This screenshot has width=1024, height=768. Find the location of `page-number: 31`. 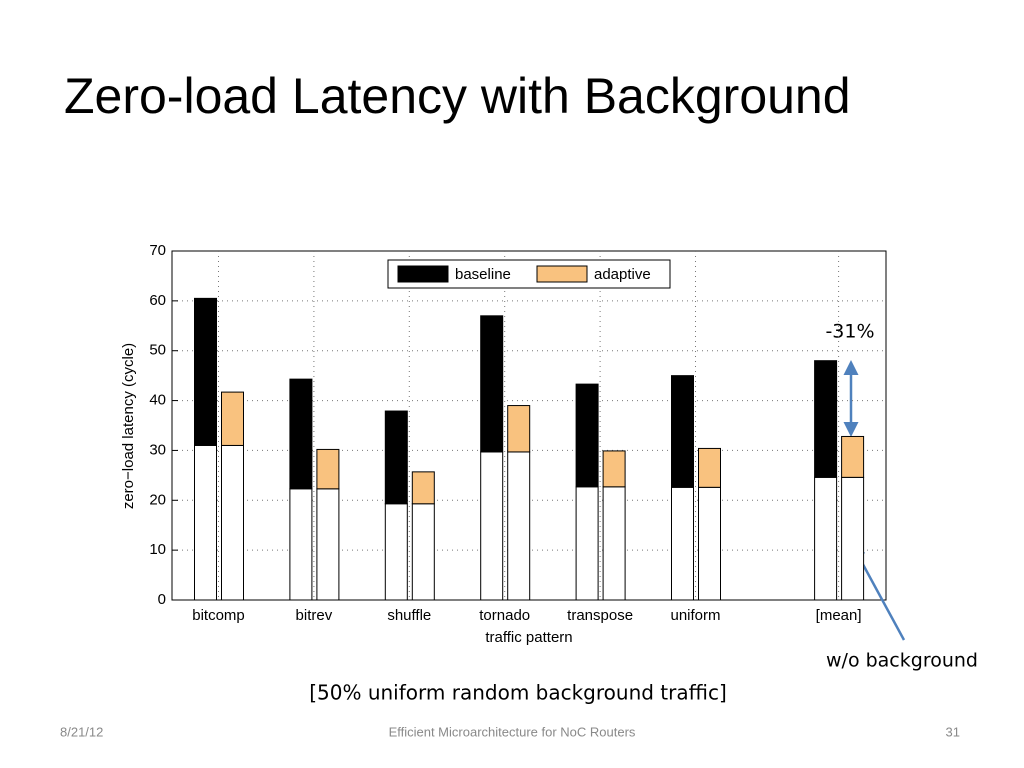

page-number: 31 is located at coordinates (953, 731).